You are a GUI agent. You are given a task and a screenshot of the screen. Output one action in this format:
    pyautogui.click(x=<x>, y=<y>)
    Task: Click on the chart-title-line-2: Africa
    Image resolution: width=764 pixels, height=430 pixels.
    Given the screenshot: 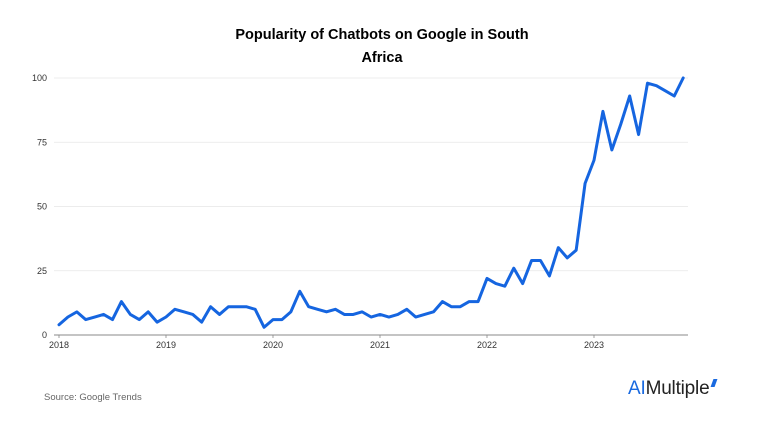 What is the action you would take?
    pyautogui.click(x=382, y=58)
    